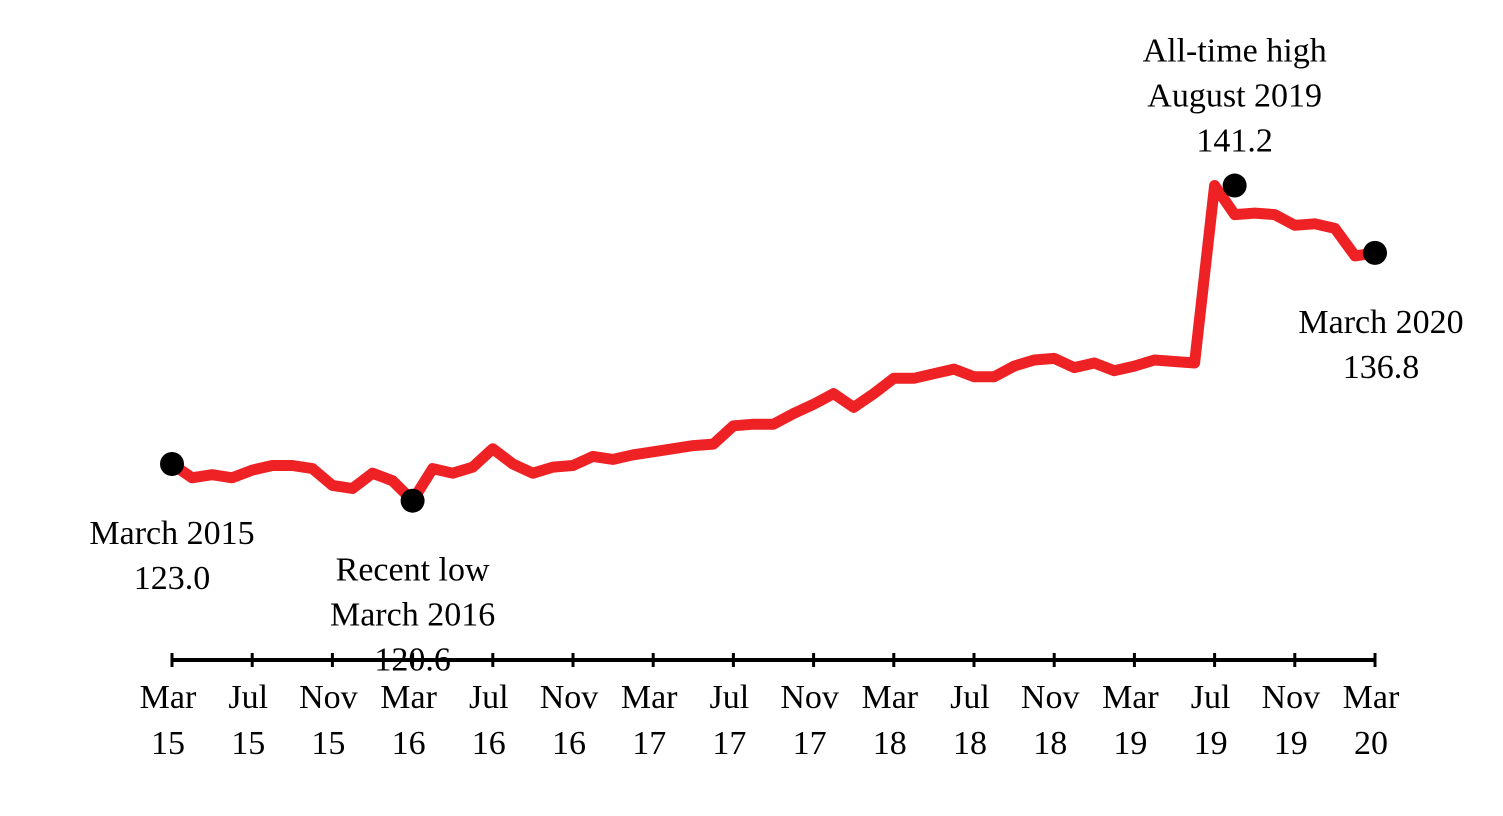  What do you see at coordinates (412, 615) in the screenshot?
I see `annotation-1-line-1: March 2016` at bounding box center [412, 615].